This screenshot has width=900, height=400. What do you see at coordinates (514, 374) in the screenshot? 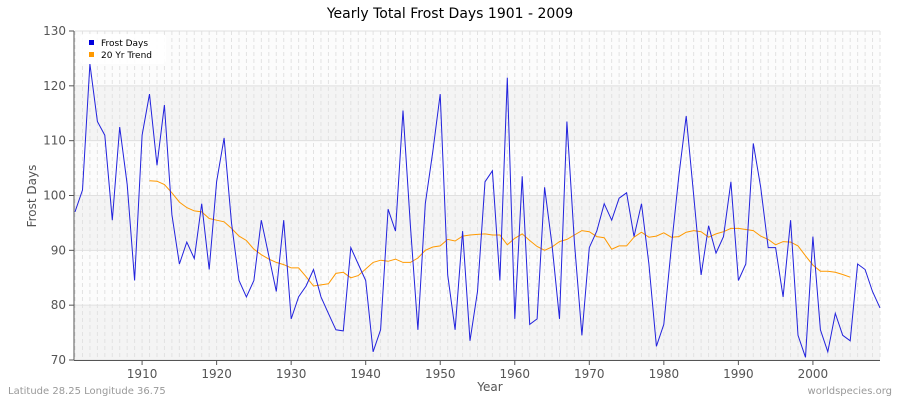
I see `svg-text: 1960` at bounding box center [514, 374].